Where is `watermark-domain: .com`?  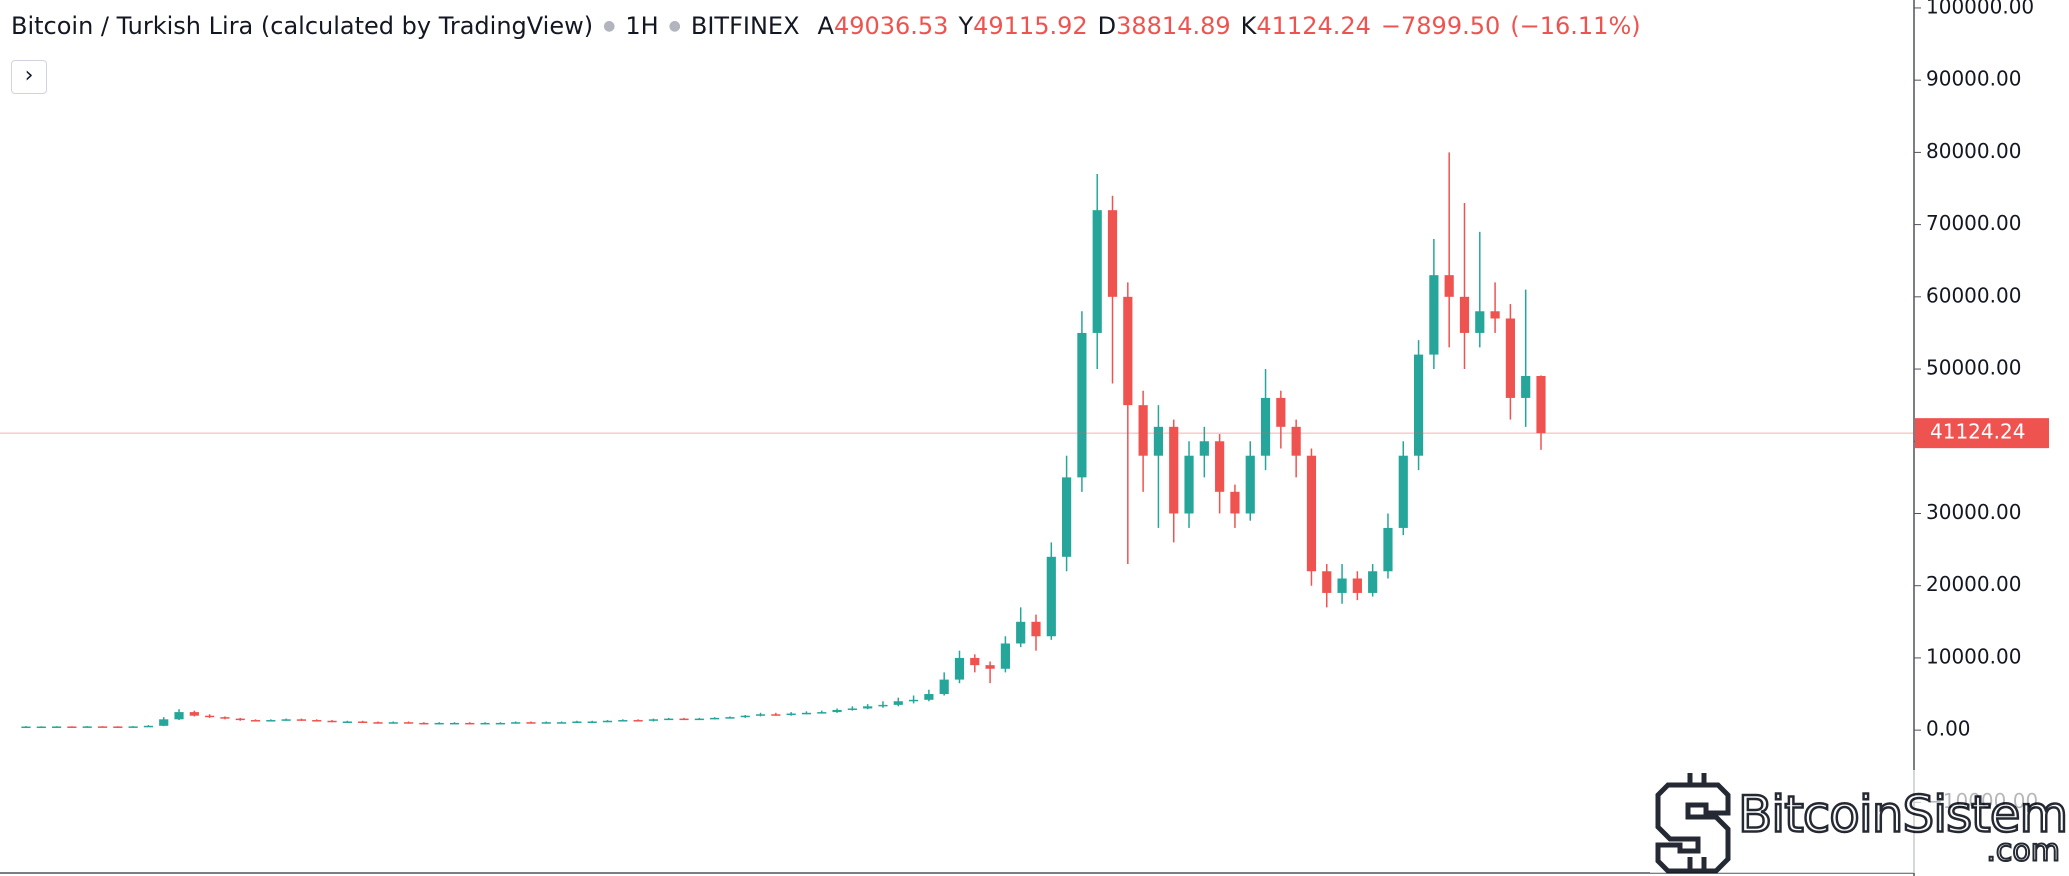 watermark-domain: .com is located at coordinates (2023, 851).